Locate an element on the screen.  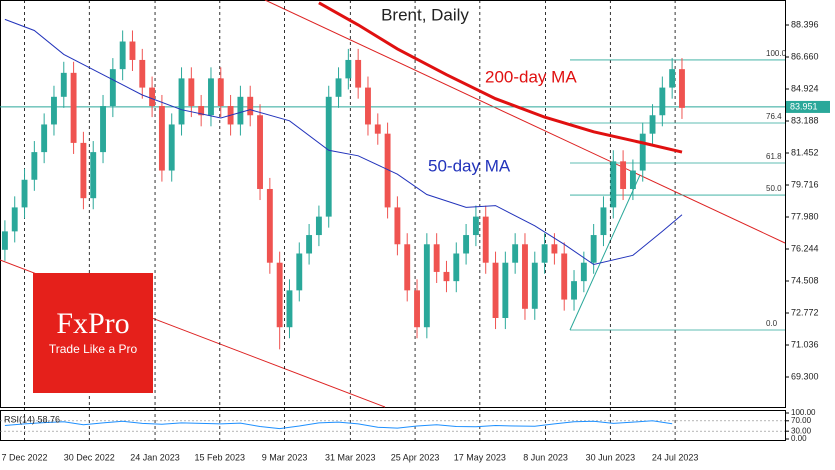
logo-tagline: Trade Like a Pro is located at coordinates (93, 349).